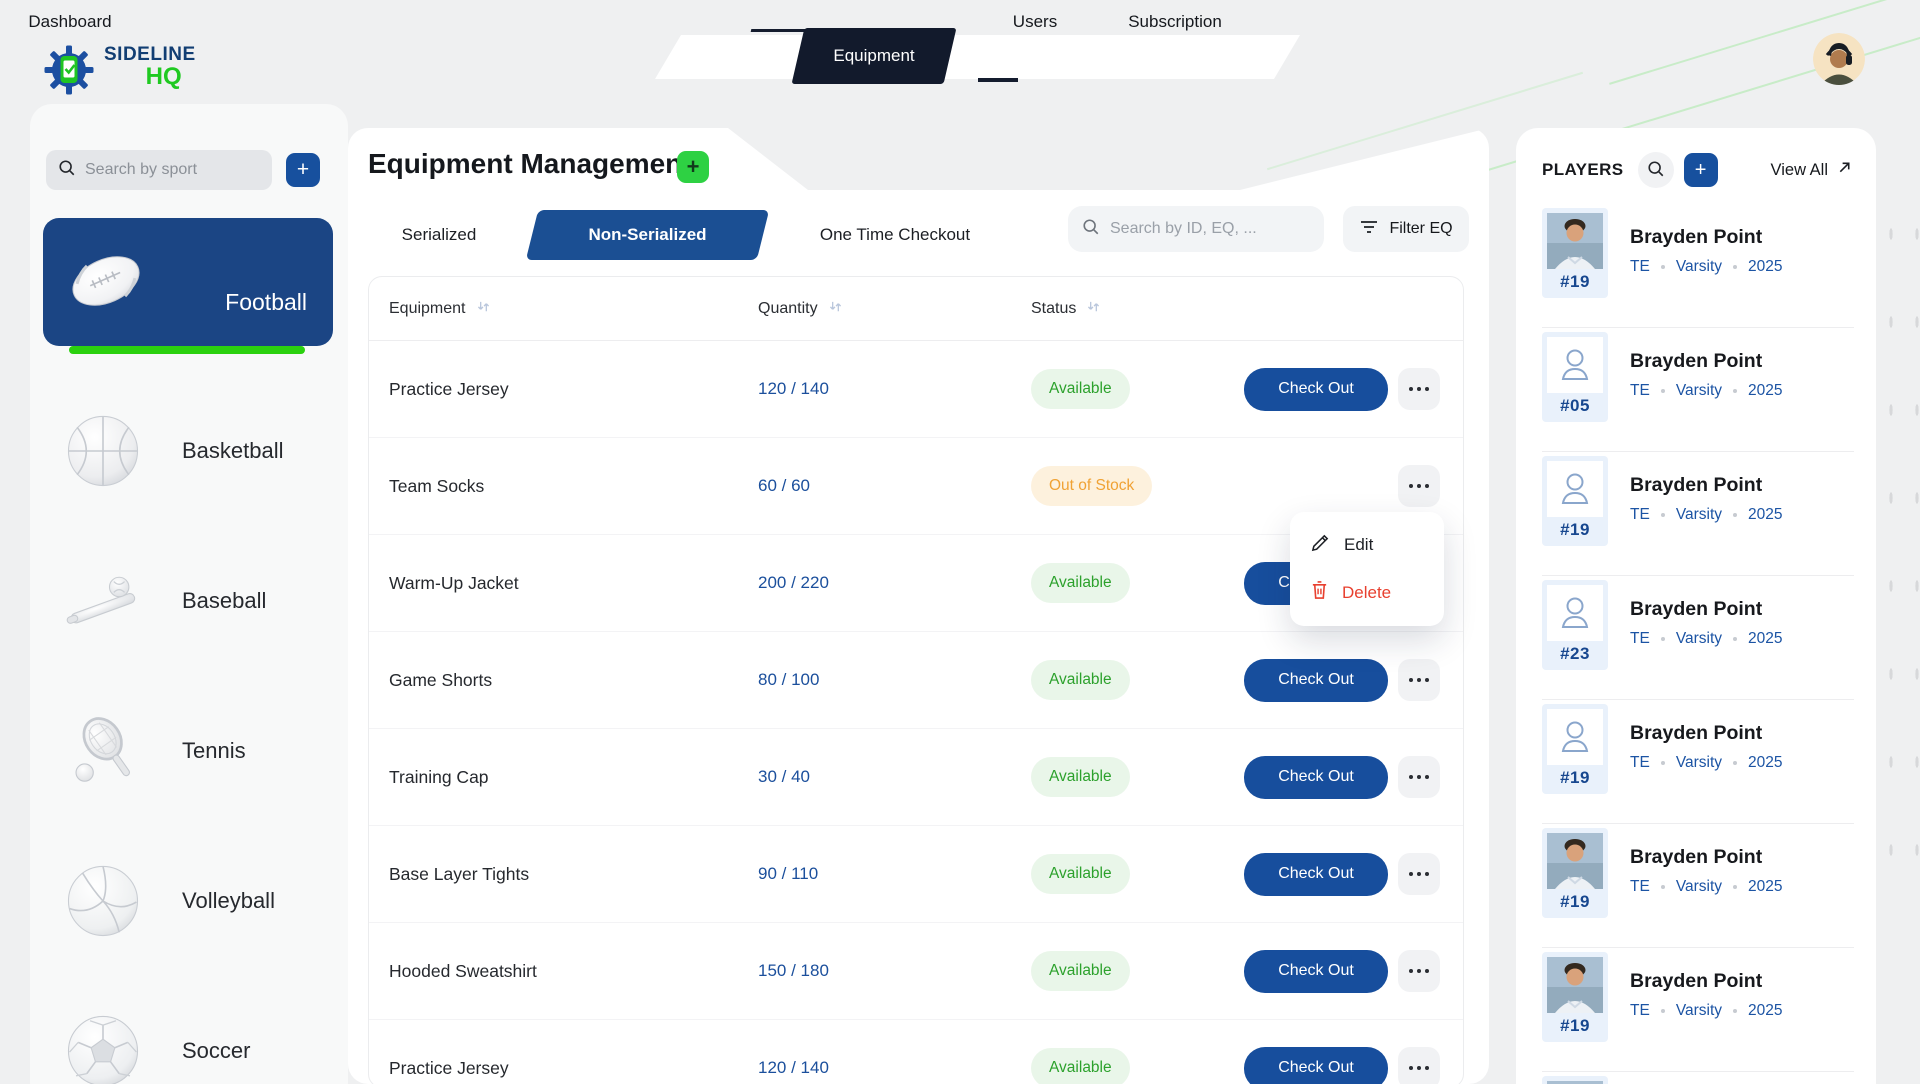 Image resolution: width=1920 pixels, height=1084 pixels. I want to click on add-player-button: +, so click(1700, 170).